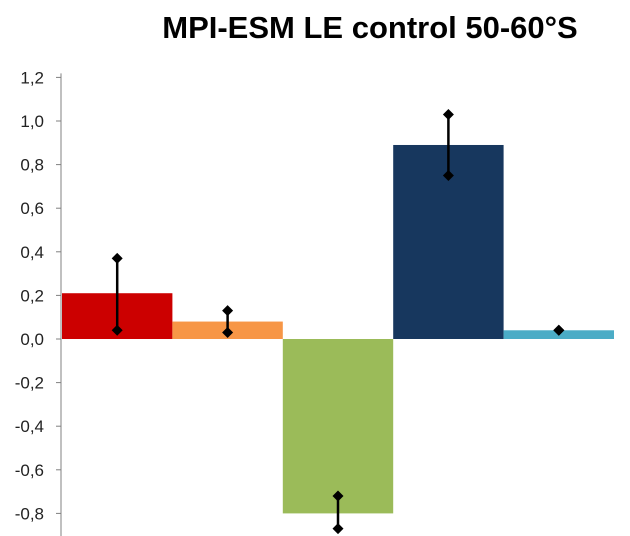 This screenshot has width=630, height=536. What do you see at coordinates (338, 426) in the screenshot?
I see `bar` at bounding box center [338, 426].